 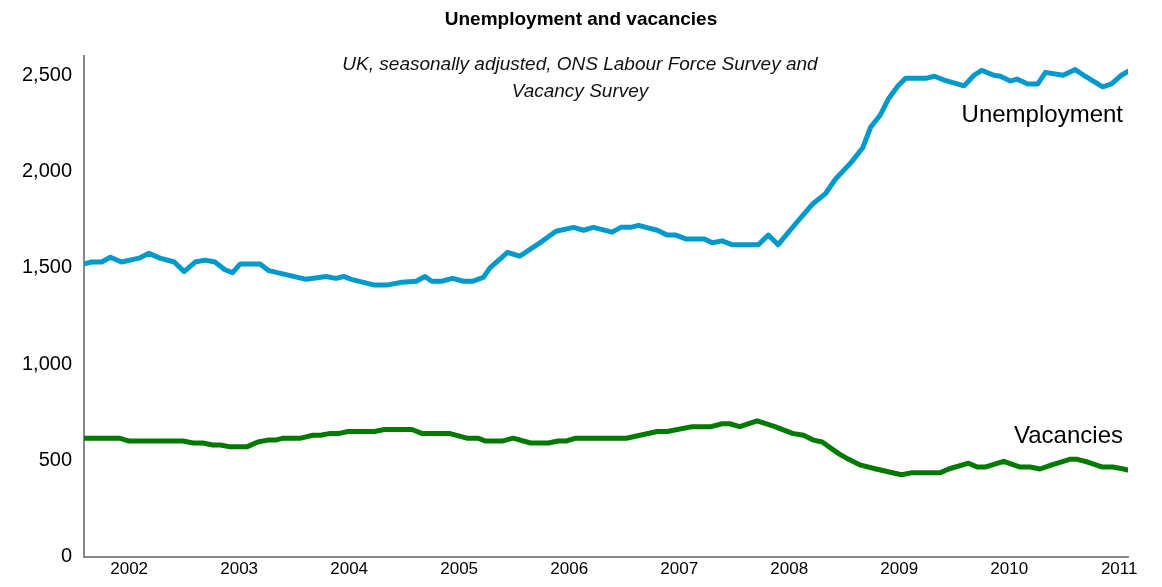 I want to click on y-tick-label: 500, so click(x=55, y=458).